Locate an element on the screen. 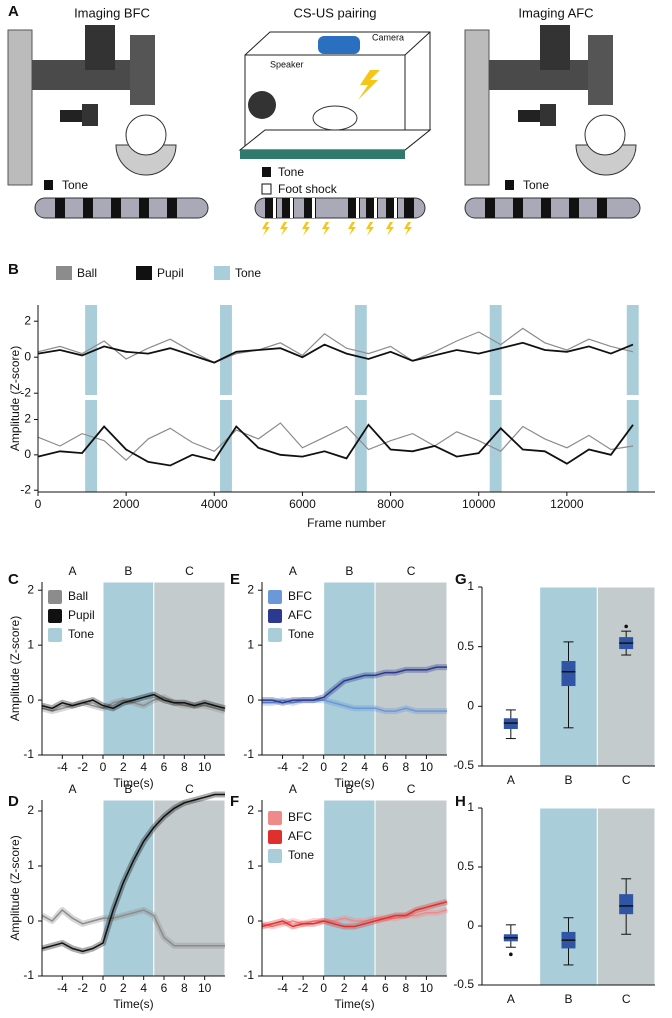 This screenshot has height=1018, width=672. tone-bar is located at coordinates (337, 208).